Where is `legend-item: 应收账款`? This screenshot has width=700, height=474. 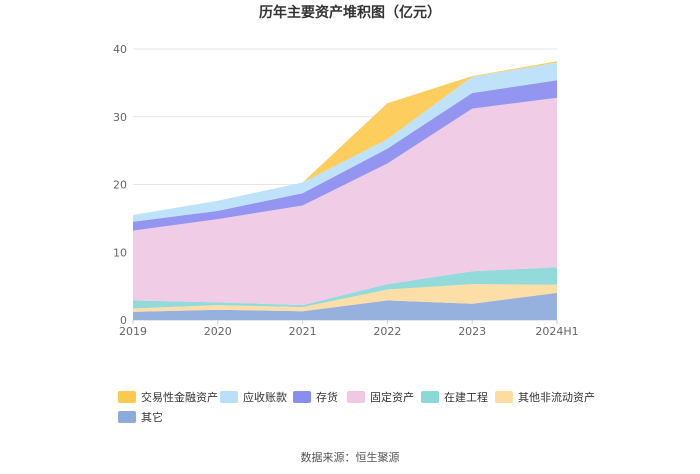 legend-item: 应收账款 is located at coordinates (253, 397).